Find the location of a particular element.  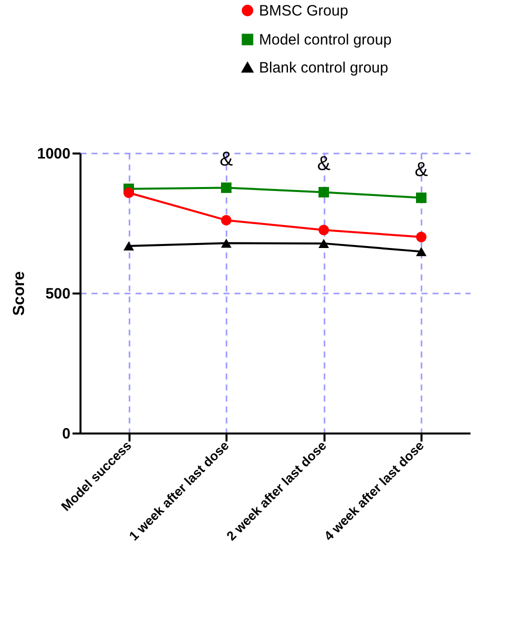

legend-label: Model control group is located at coordinates (325, 40).